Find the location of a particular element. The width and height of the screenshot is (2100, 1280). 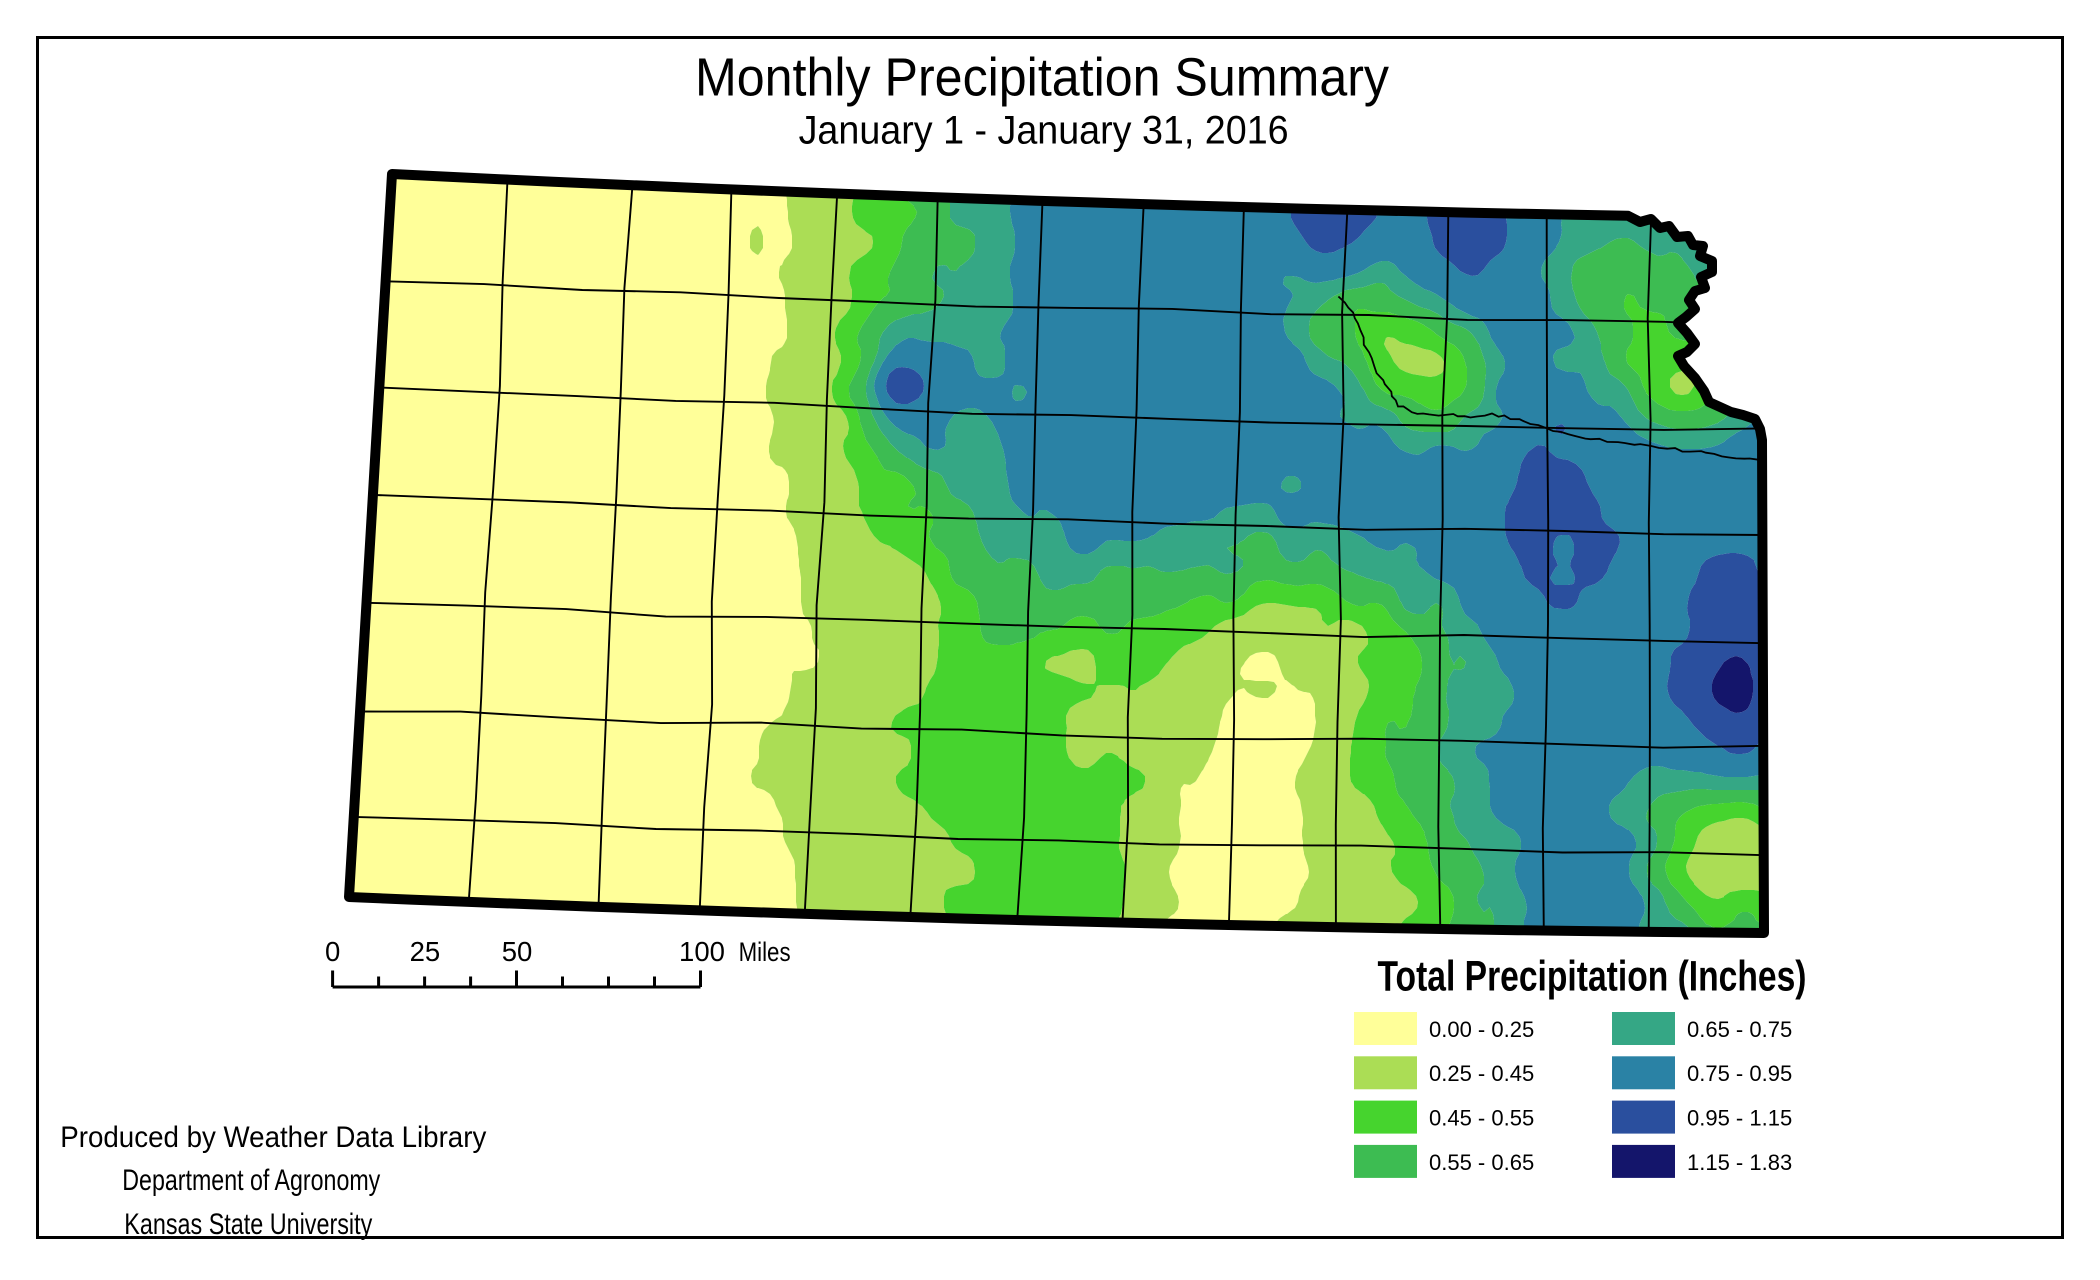

svg-text: Department of Agronomy is located at coordinates (251, 1180).